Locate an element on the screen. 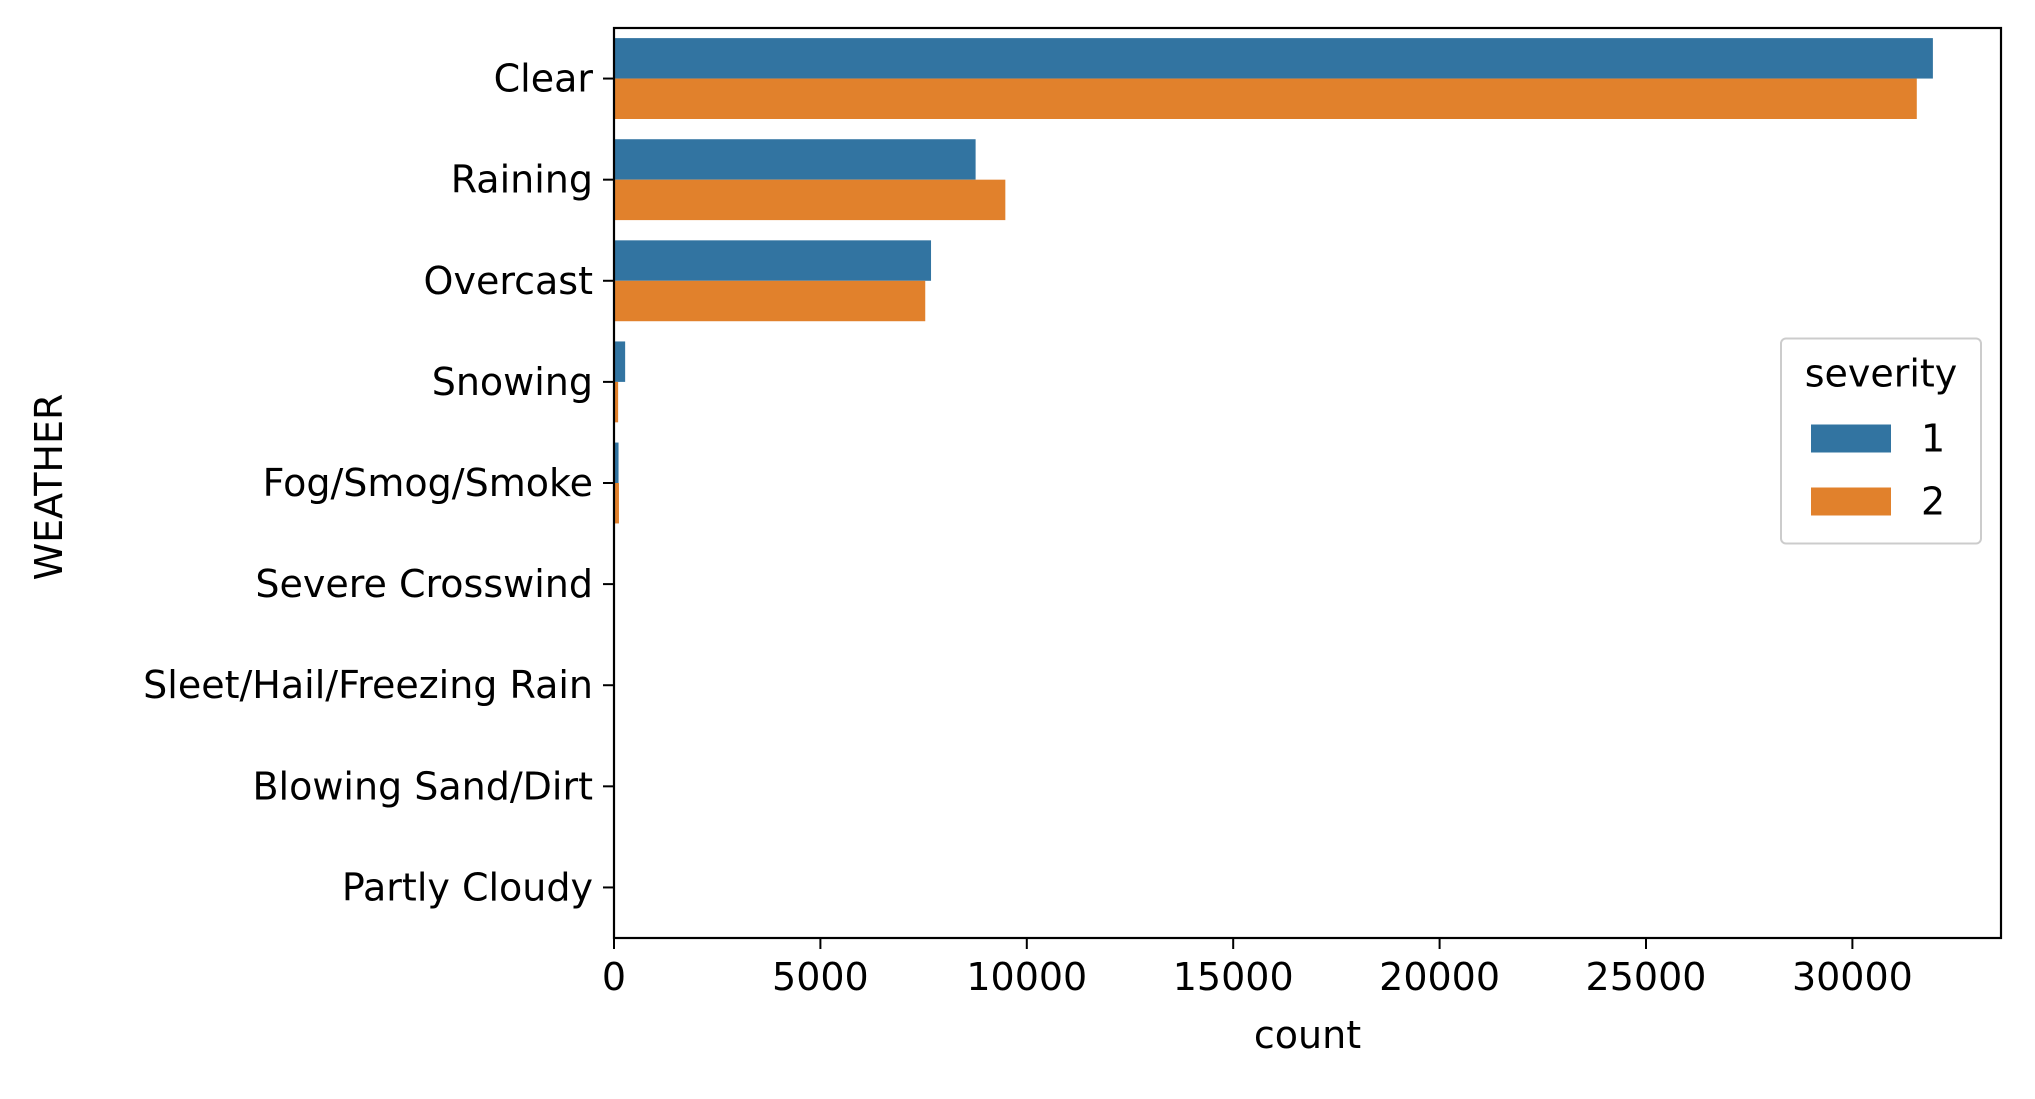 The image size is (2035, 1099). legend-label-severity-1: 1 is located at coordinates (1933, 439).